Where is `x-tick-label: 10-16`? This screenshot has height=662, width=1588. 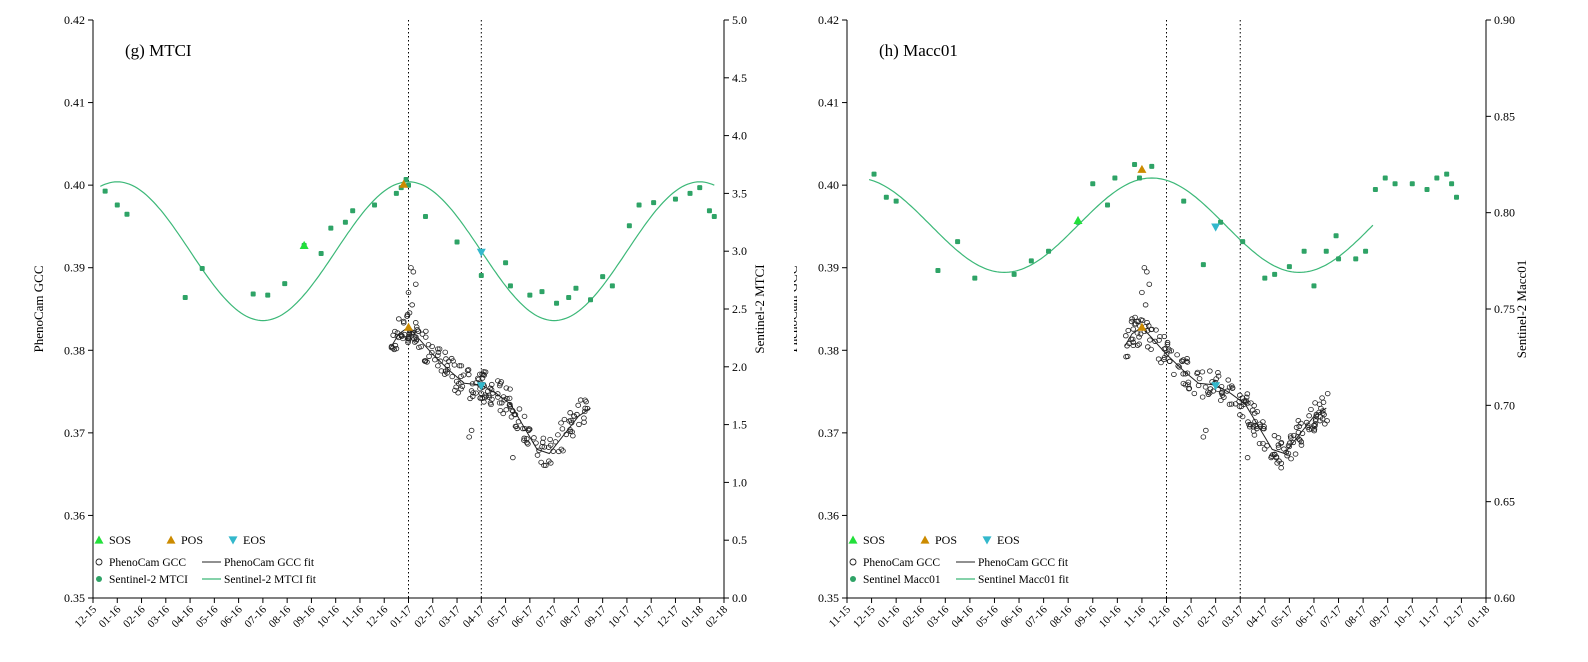
x-tick-label: 10-16 is located at coordinates (328, 616).